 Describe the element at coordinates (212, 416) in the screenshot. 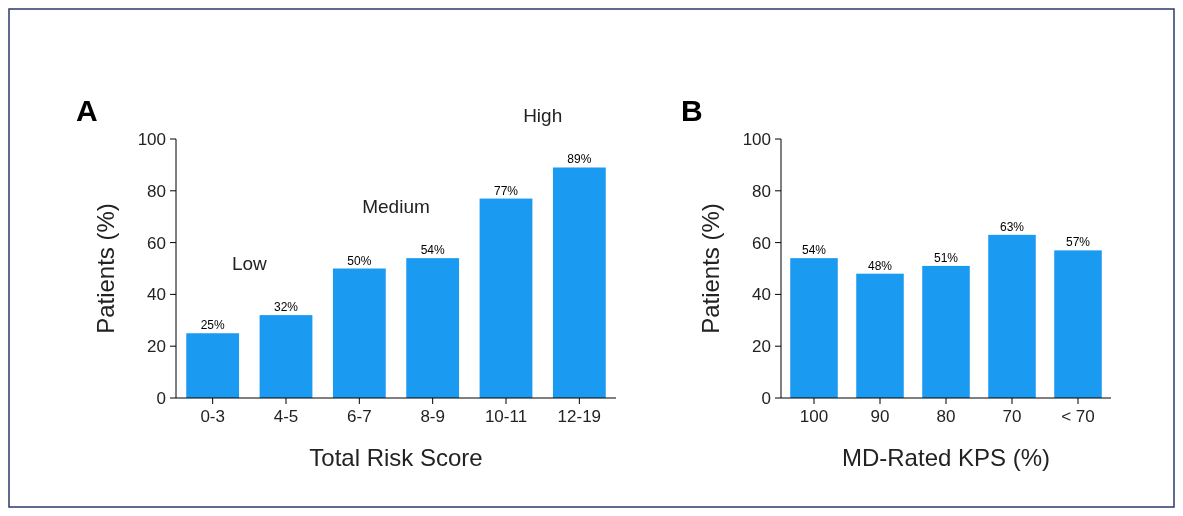

I see `x-tick-label: 0-3` at that location.